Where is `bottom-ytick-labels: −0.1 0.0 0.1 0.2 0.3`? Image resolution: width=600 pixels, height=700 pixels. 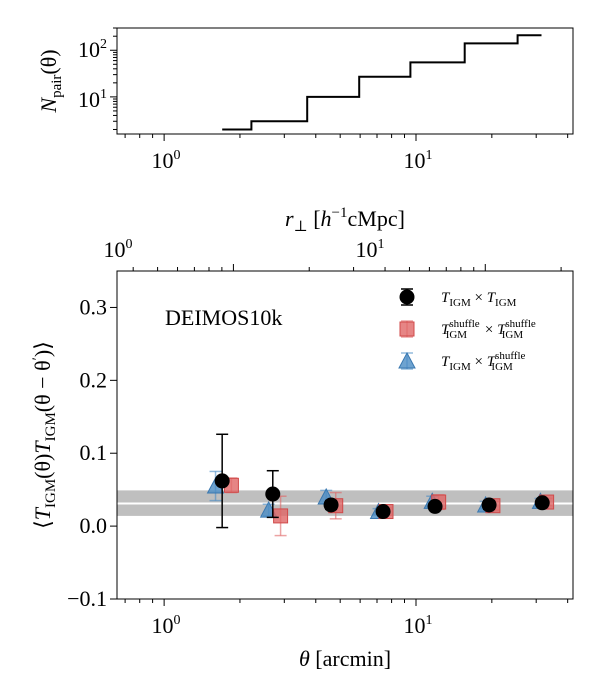
bottom-ytick-labels: −0.1 0.0 0.1 0.2 0.3 is located at coordinates (87, 452).